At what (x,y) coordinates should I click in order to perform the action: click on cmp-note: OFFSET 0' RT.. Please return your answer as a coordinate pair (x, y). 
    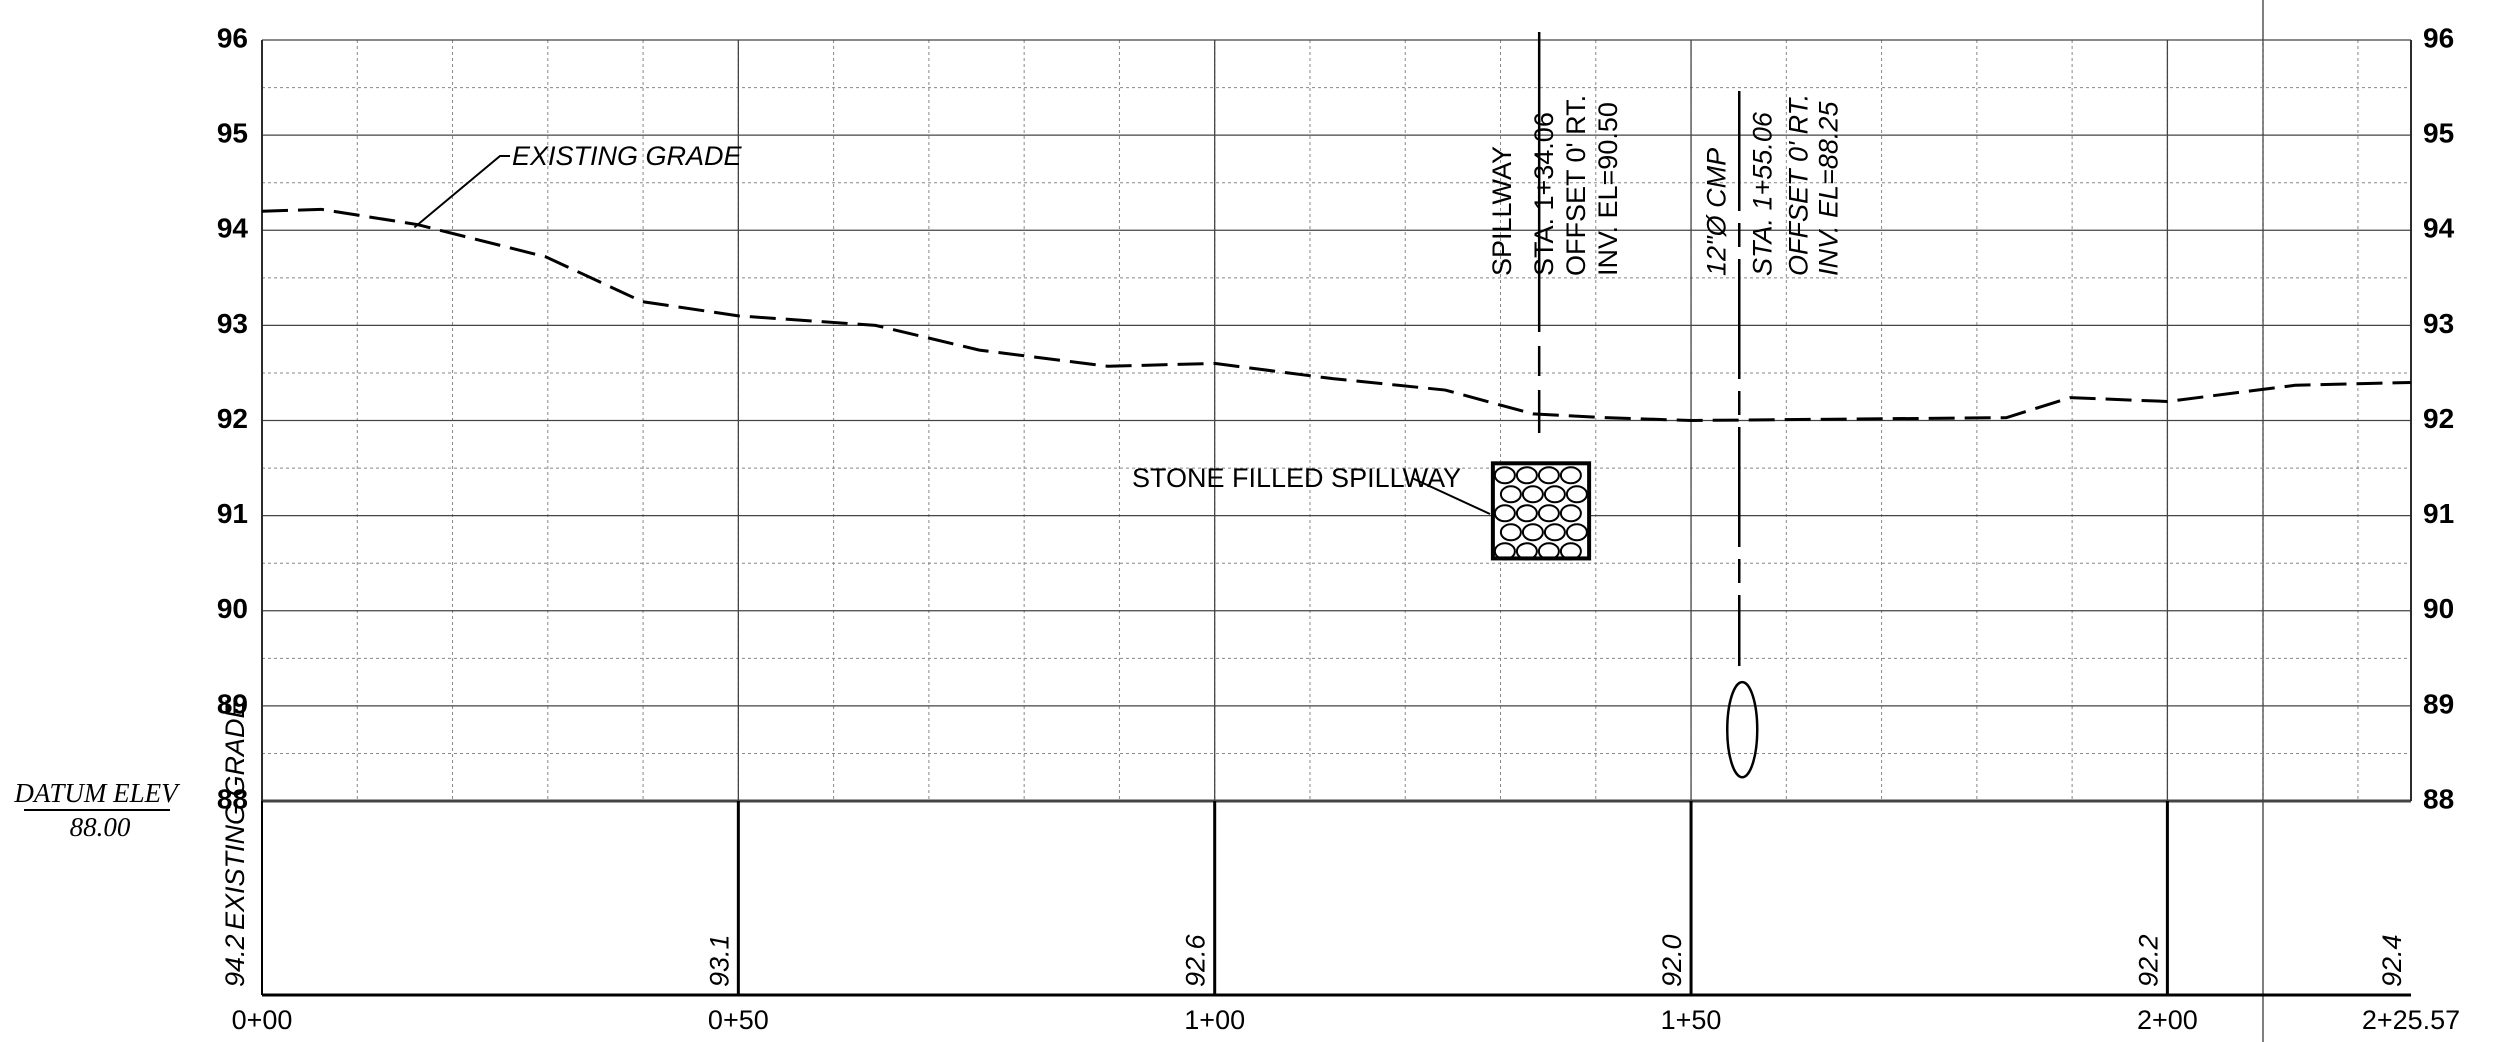
    Looking at the image, I should click on (1798, 185).